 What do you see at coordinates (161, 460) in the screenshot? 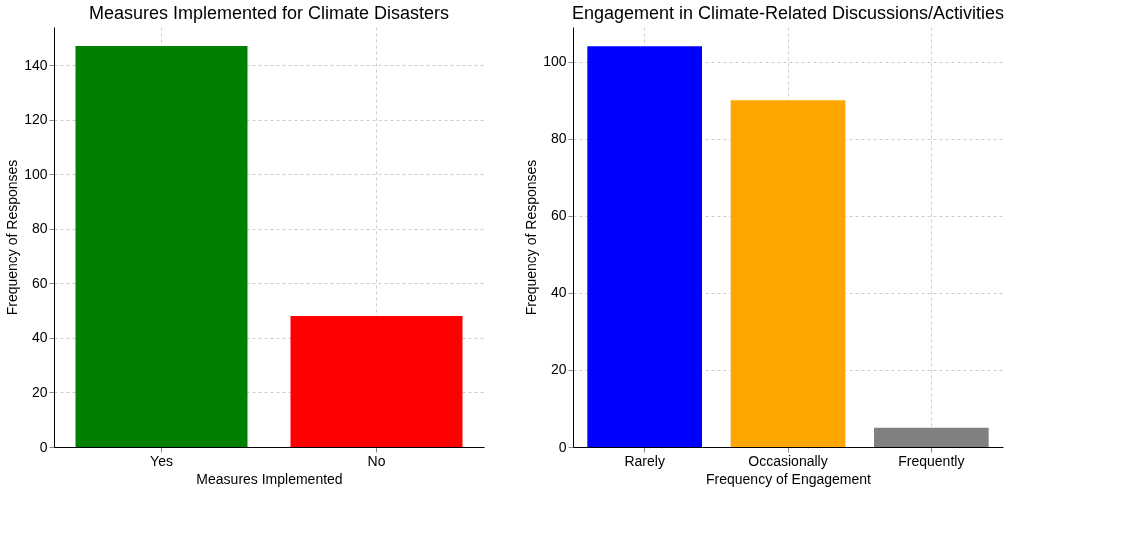
I see `x-tick-label: Yes` at bounding box center [161, 460].